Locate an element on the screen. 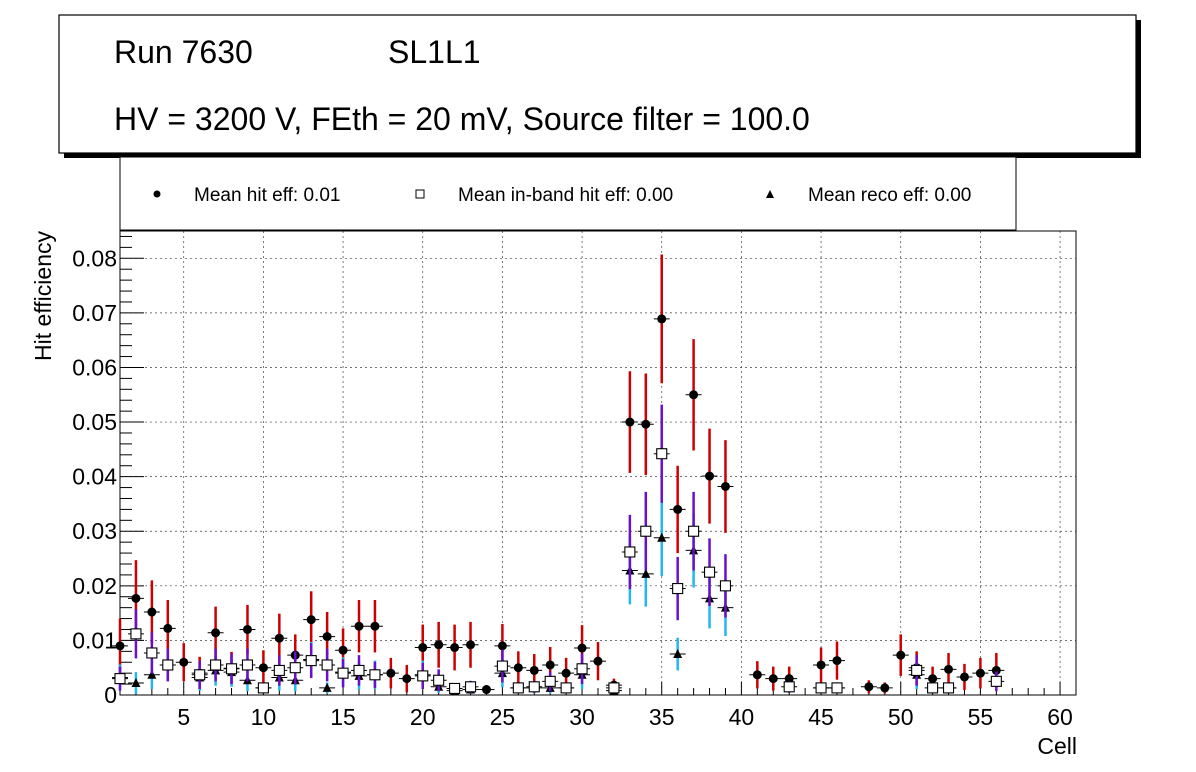 The width and height of the screenshot is (1196, 772). legend-label-inband: Mean in-band hit eff: 0.00 is located at coordinates (565, 195).